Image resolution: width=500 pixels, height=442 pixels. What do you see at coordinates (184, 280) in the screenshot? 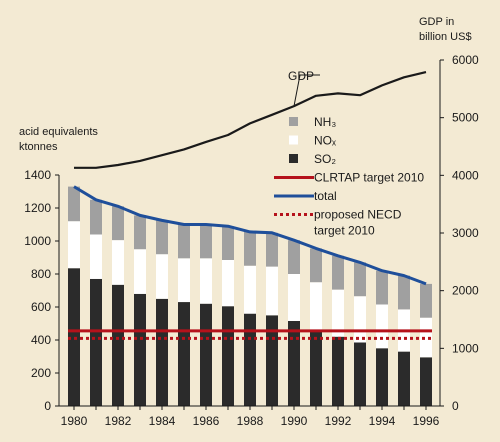
I see `bar-1985-NOₓ` at bounding box center [184, 280].